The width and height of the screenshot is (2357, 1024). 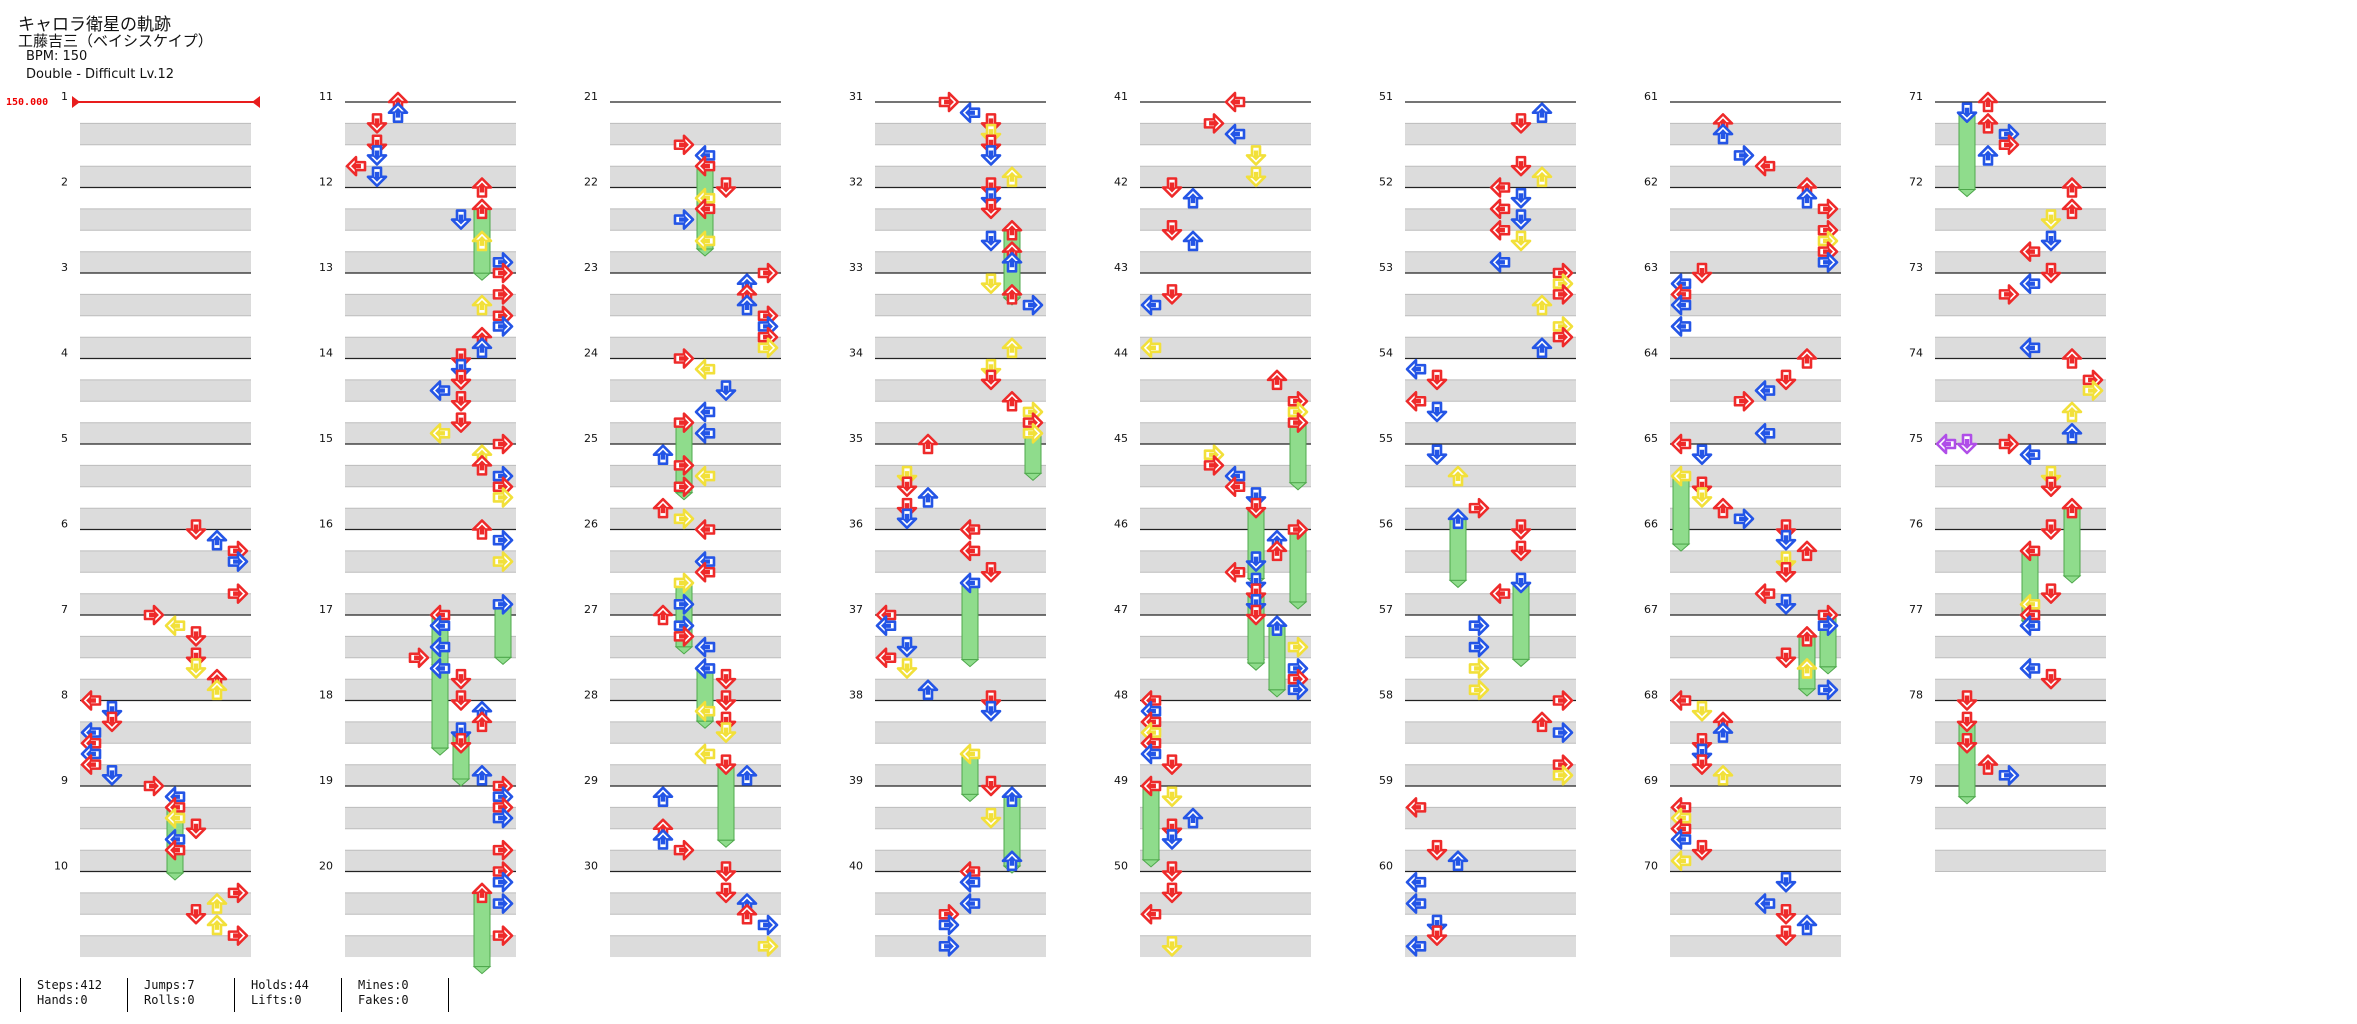 I want to click on measure-35: 35, so click(x=947, y=481).